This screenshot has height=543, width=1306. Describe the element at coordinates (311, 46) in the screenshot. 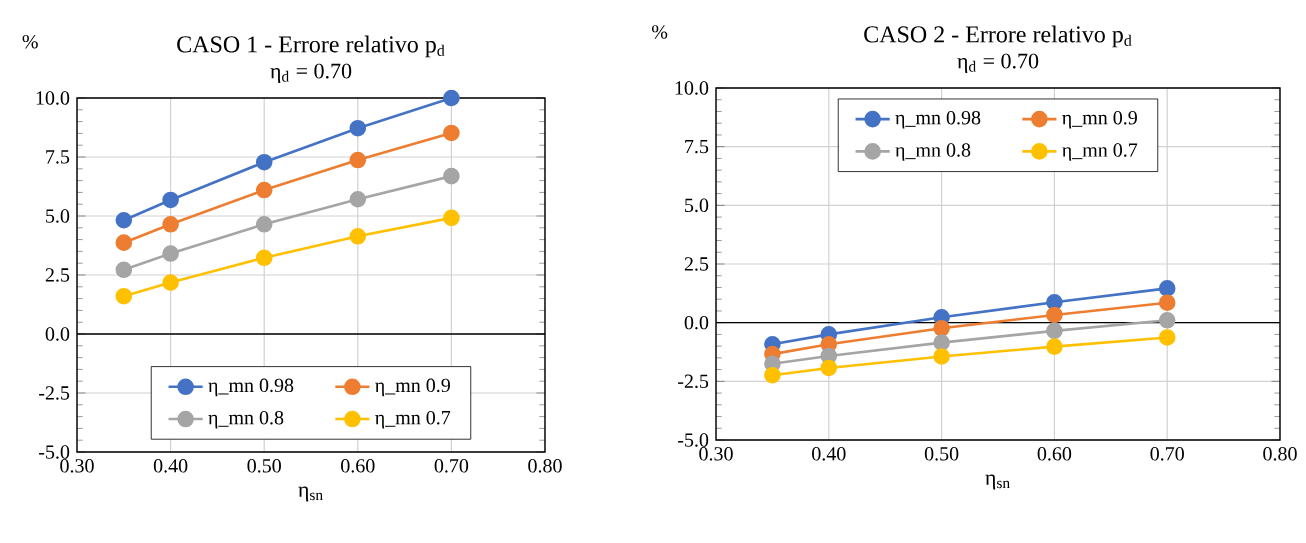

I see `chart-title: CASO 1 - Errore relativo p$_{d}$` at that location.